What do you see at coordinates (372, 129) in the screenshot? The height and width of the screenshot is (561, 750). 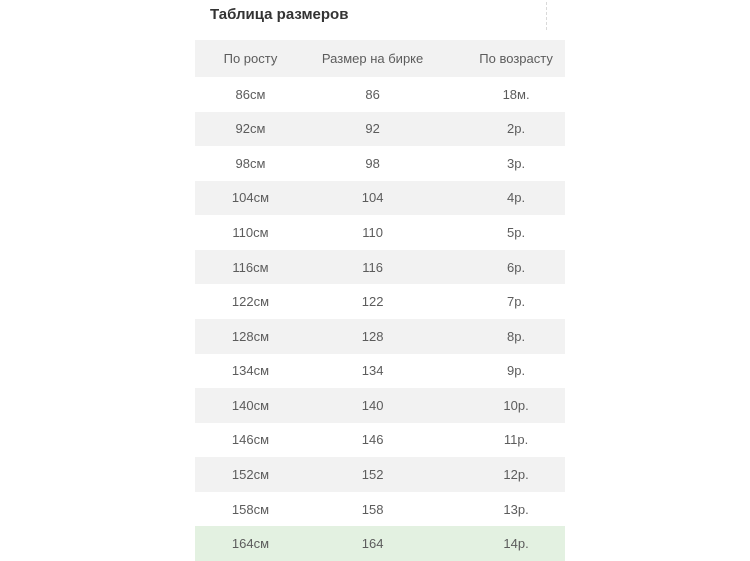 I see `tag-size-cell: 92` at bounding box center [372, 129].